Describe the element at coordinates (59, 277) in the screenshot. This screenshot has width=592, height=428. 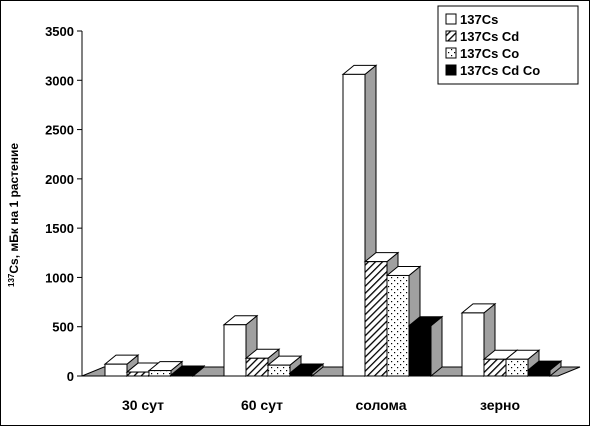
I see `y-tick-label: 1000` at that location.